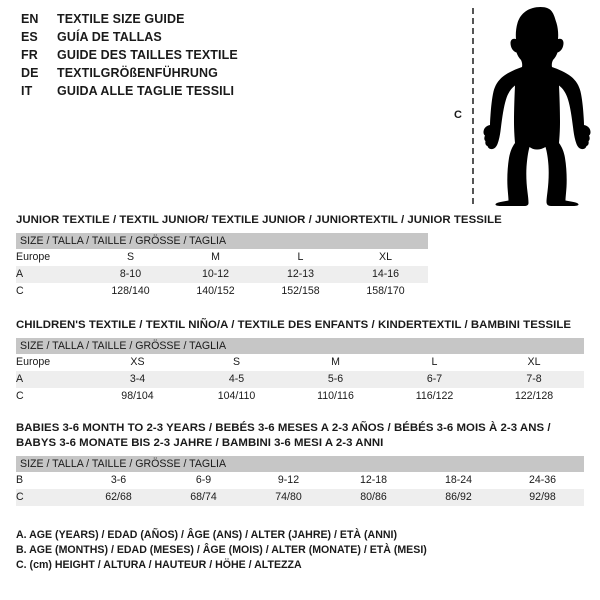  I want to click on row-label: B, so click(46, 480).